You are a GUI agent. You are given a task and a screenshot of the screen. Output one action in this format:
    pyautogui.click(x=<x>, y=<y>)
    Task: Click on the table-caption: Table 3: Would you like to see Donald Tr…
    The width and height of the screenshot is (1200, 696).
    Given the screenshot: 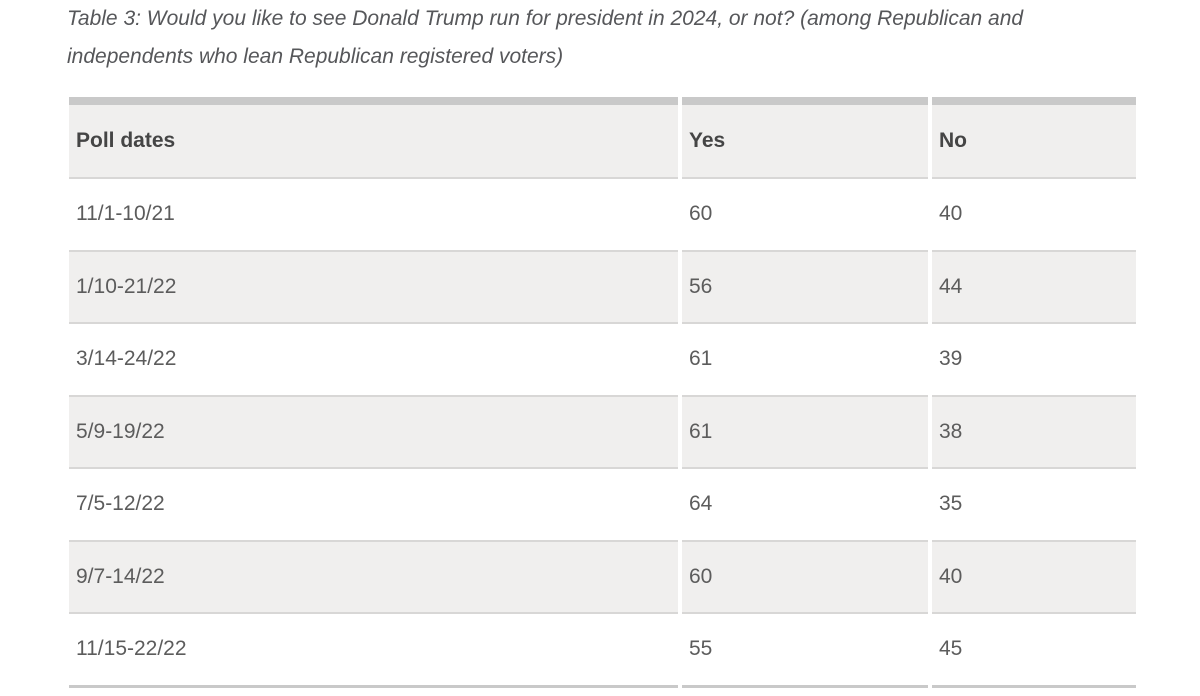 What is the action you would take?
    pyautogui.click(x=545, y=37)
    